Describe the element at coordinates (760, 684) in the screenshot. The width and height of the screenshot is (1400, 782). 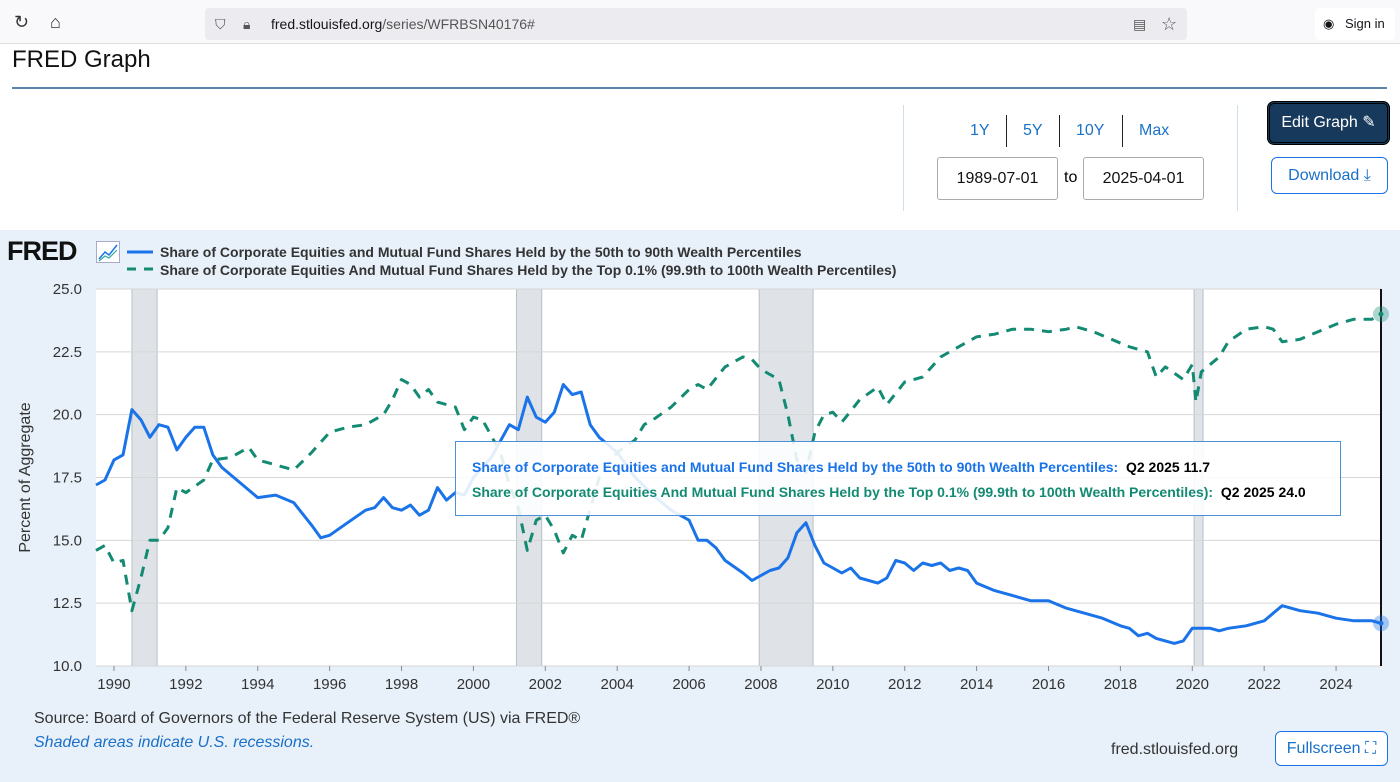
I see `x-tick-label: 2008` at that location.